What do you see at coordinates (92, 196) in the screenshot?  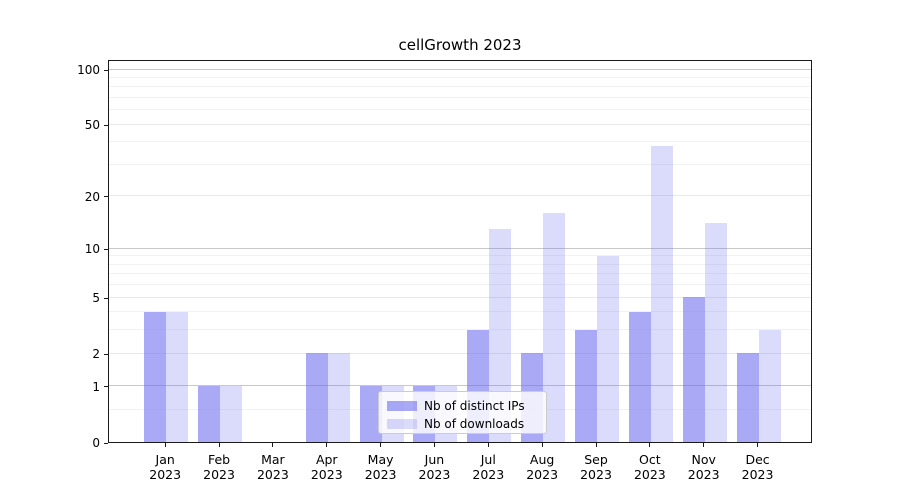 I see `y-tick-label: 20` at bounding box center [92, 196].